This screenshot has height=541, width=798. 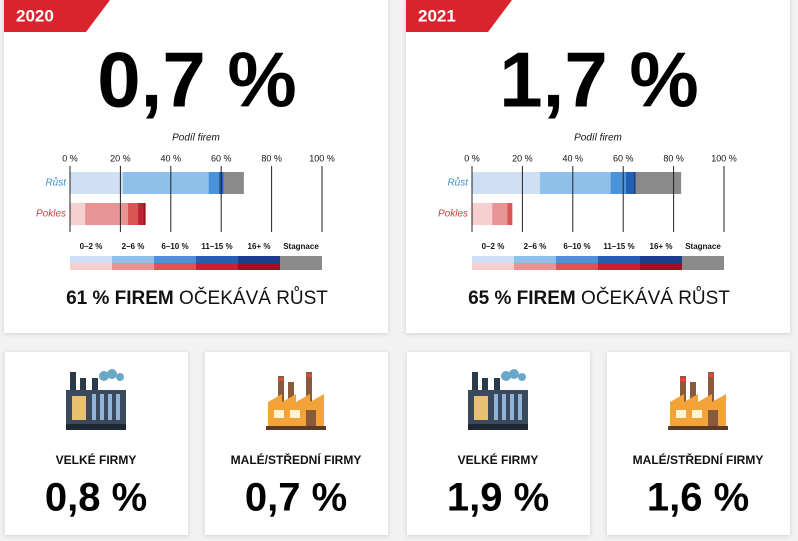 What do you see at coordinates (96, 498) in the screenshot?
I see `card-value: 0,8 %` at bounding box center [96, 498].